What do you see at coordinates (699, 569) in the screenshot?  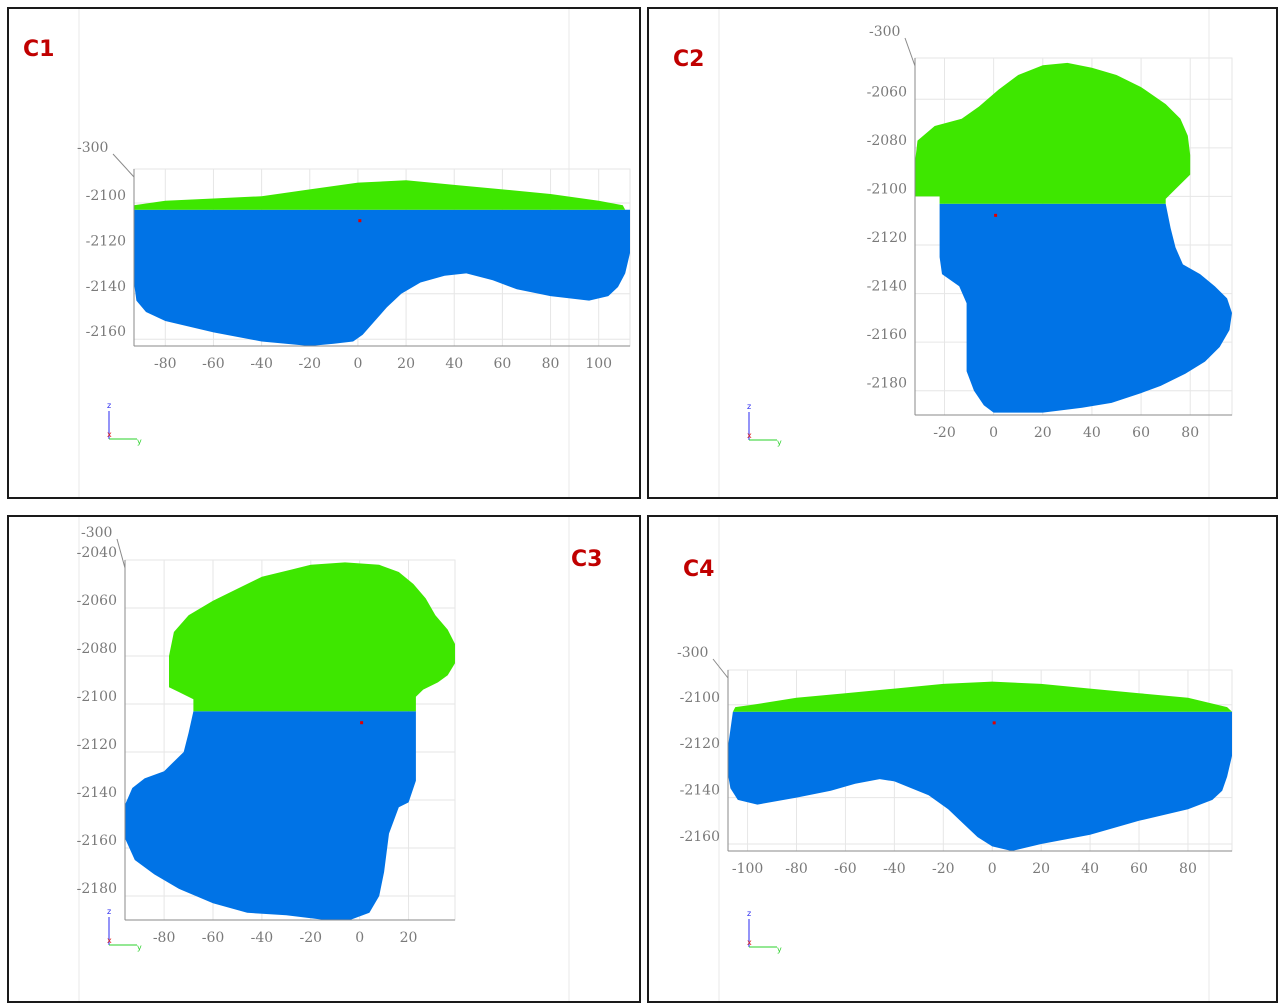 I see `panel-label: C4` at bounding box center [699, 569].